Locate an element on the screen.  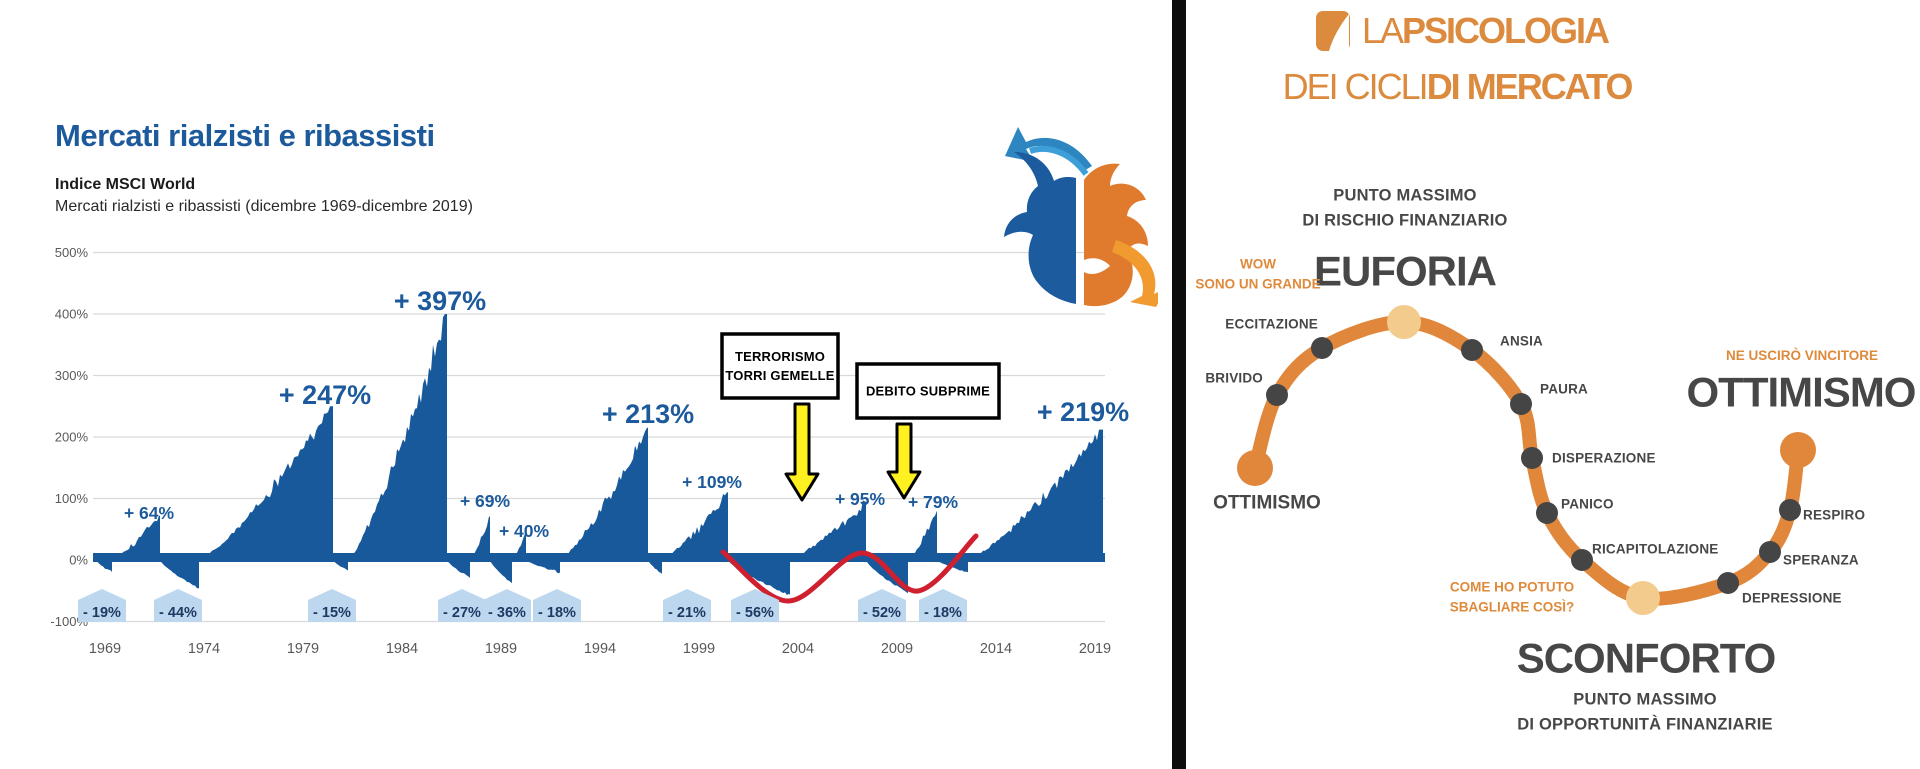
bear-loss-badge: - 15% is located at coordinates (332, 605).